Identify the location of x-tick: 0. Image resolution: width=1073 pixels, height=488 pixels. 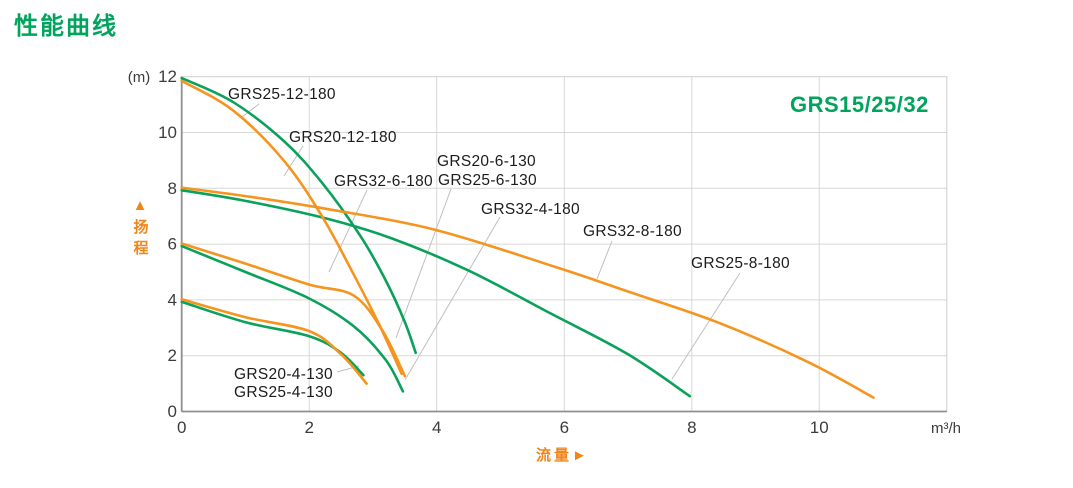
(181, 427).